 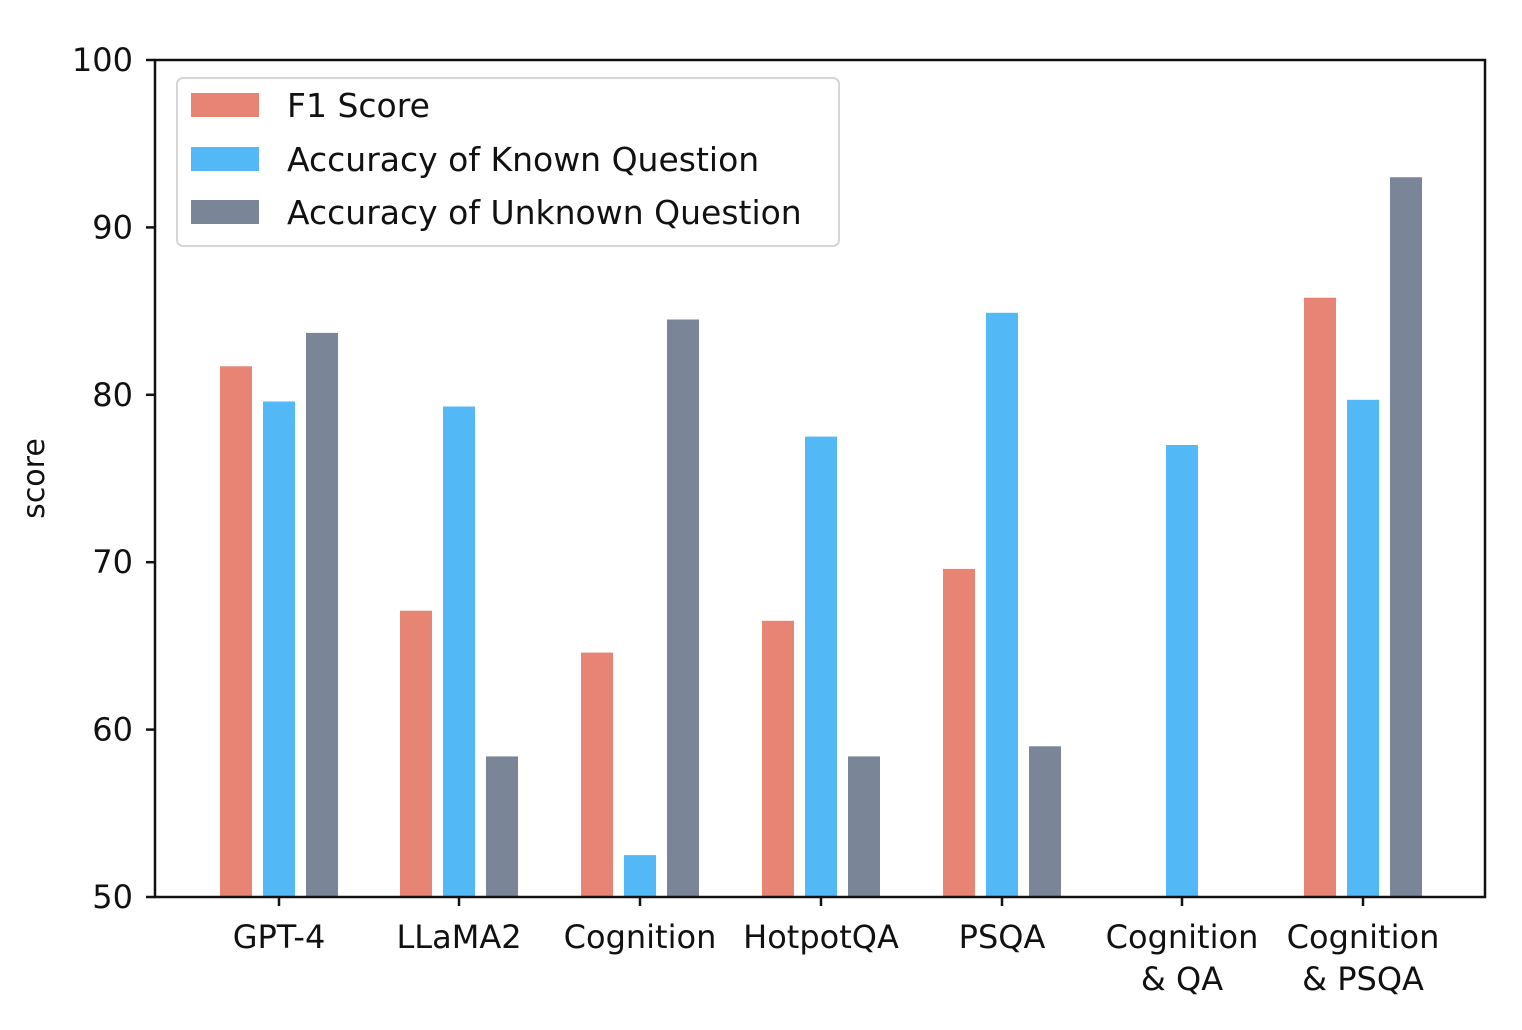 What do you see at coordinates (640, 937) in the screenshot?
I see `x-tick-label-2: Cognition` at bounding box center [640, 937].